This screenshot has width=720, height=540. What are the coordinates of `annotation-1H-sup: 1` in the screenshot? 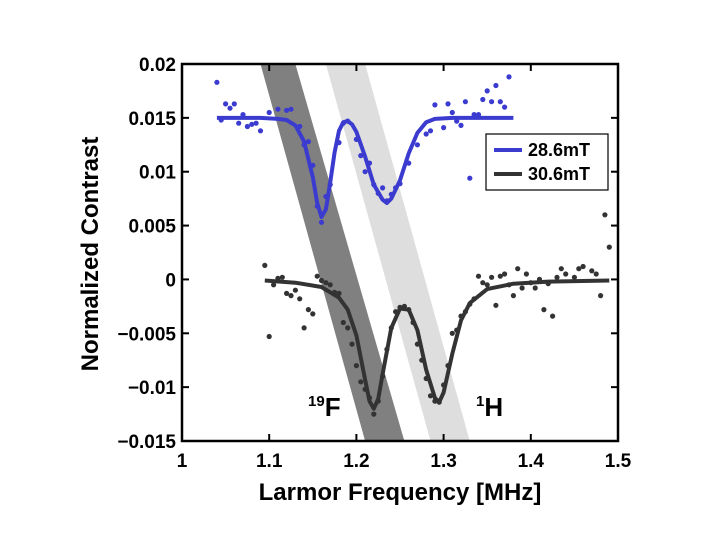 It's located at (480, 401).